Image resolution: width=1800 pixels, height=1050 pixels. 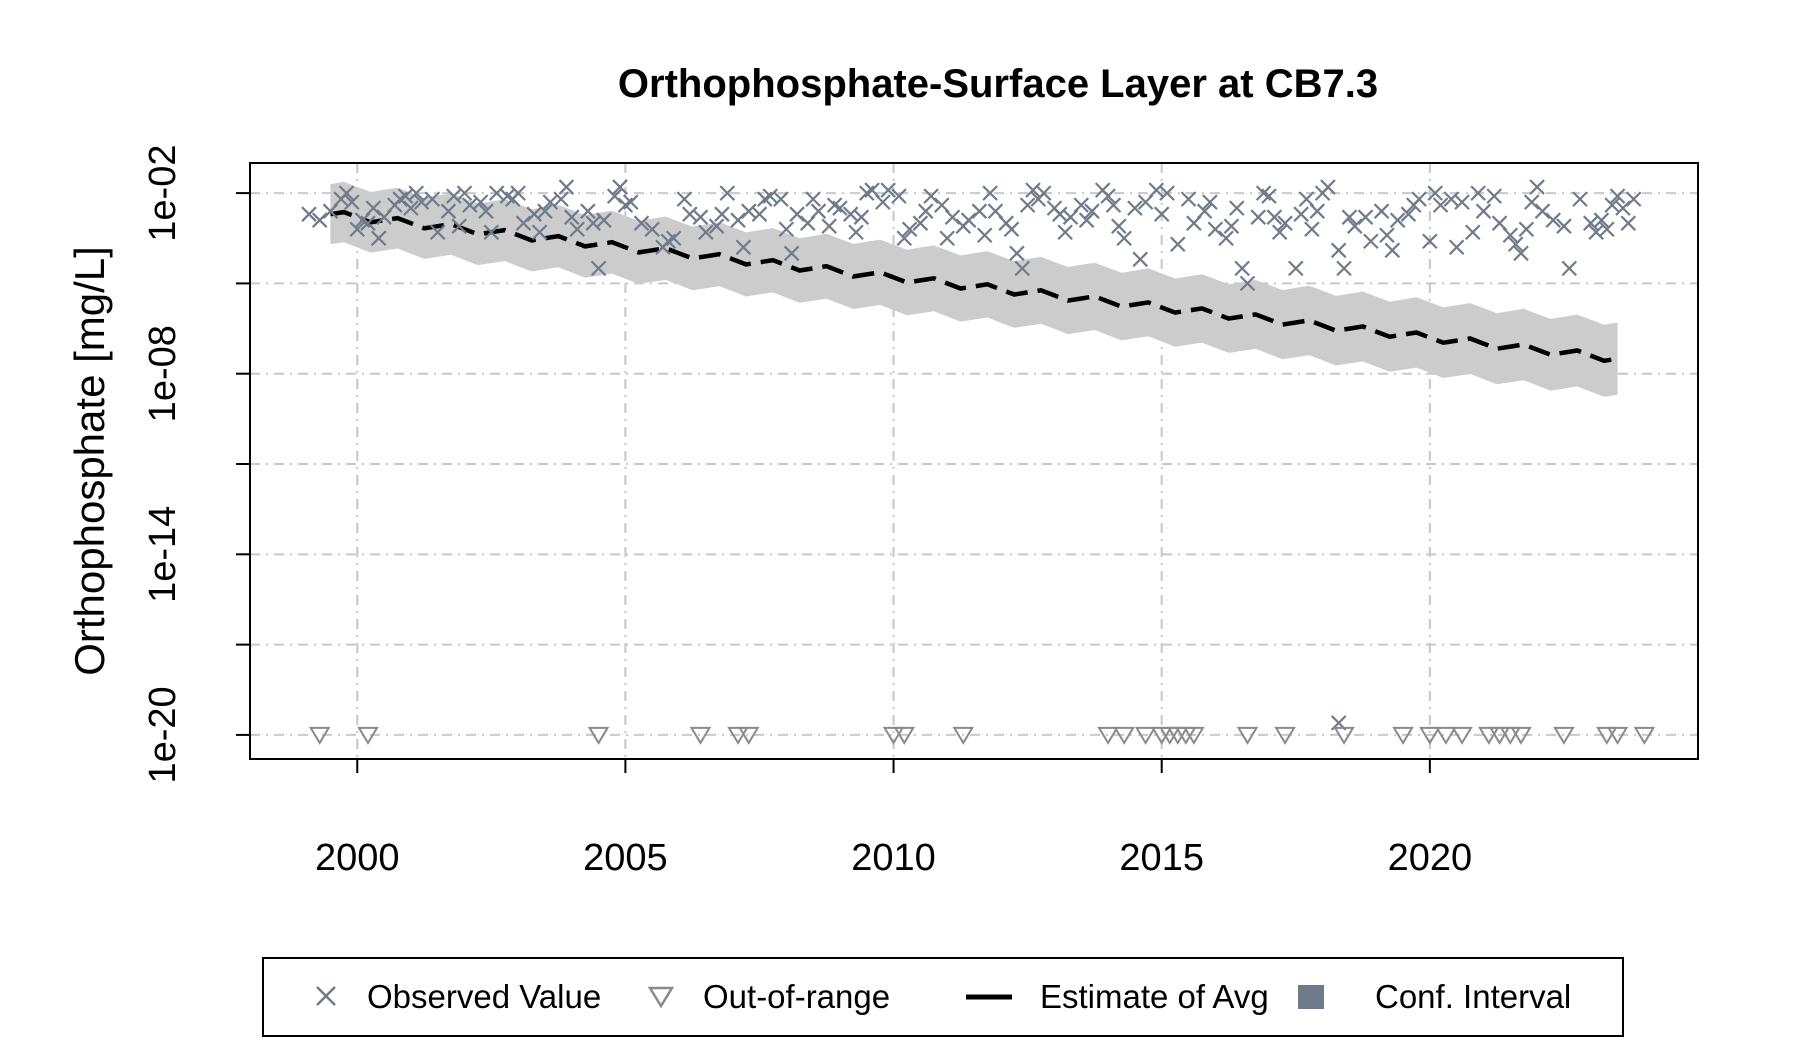 What do you see at coordinates (326, 996) in the screenshot?
I see `legend-observed-icon` at bounding box center [326, 996].